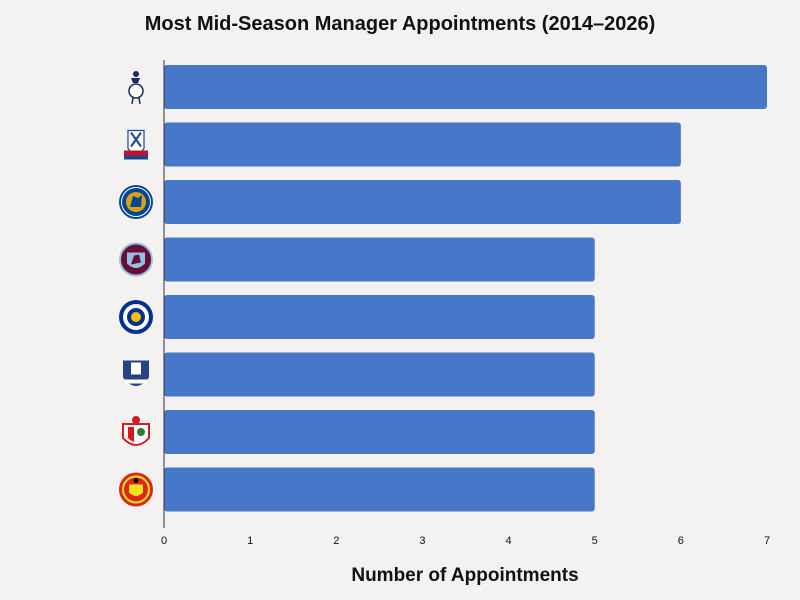  Describe the element at coordinates (250, 541) in the screenshot. I see `x-tick-label: 1` at that location.